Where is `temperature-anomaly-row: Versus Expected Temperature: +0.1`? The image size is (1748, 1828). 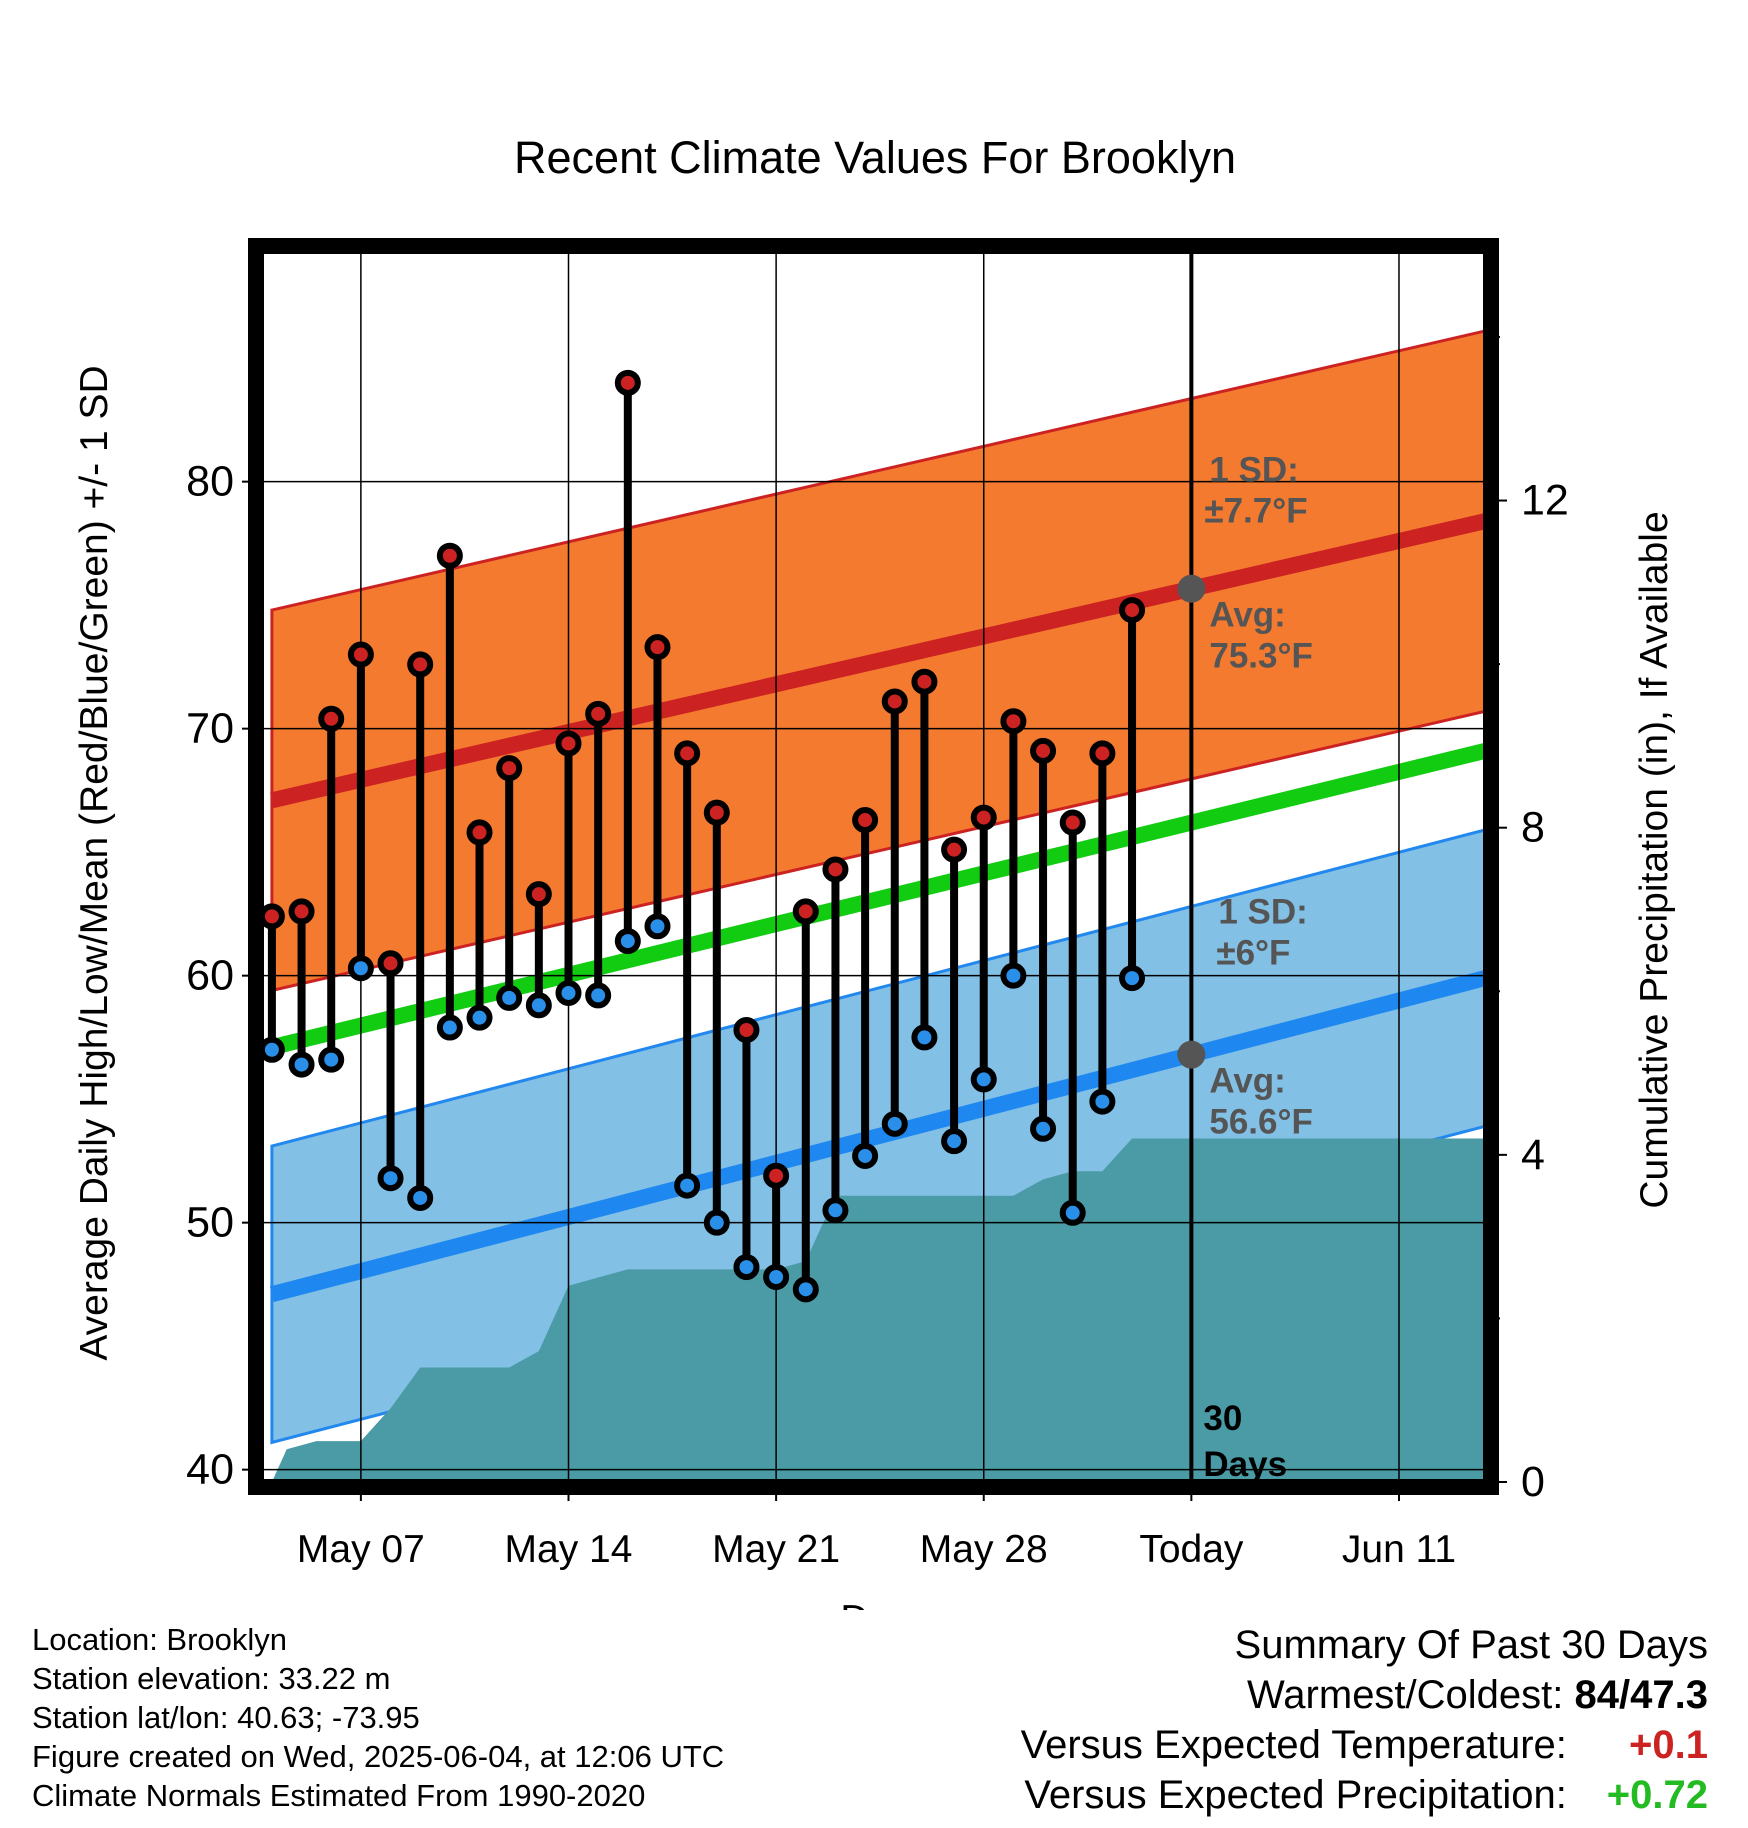 temperature-anomaly-row: Versus Expected Temperature: +0.1 is located at coordinates (1364, 1745).